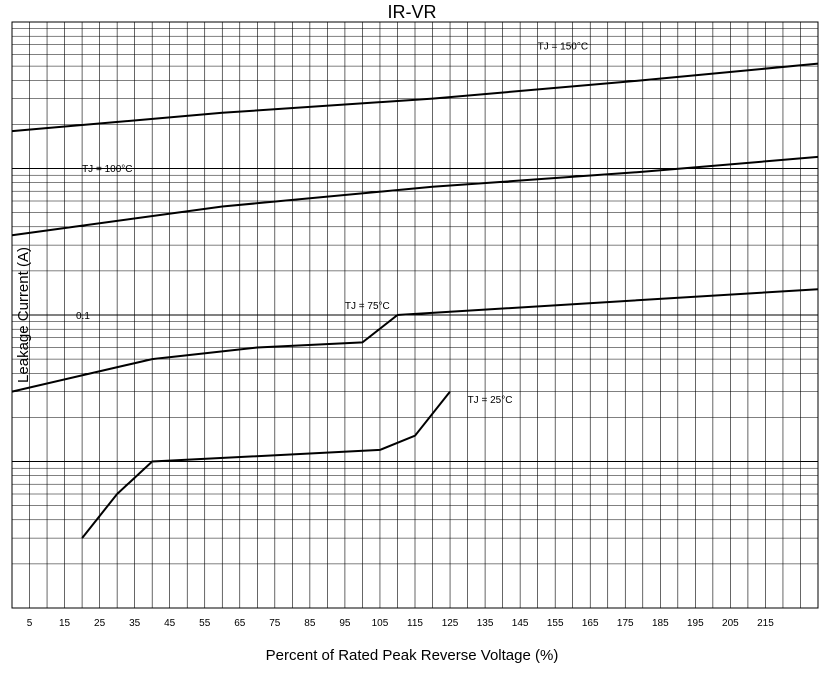  What do you see at coordinates (695, 623) in the screenshot?
I see `x-tick-label: 195` at bounding box center [695, 623].